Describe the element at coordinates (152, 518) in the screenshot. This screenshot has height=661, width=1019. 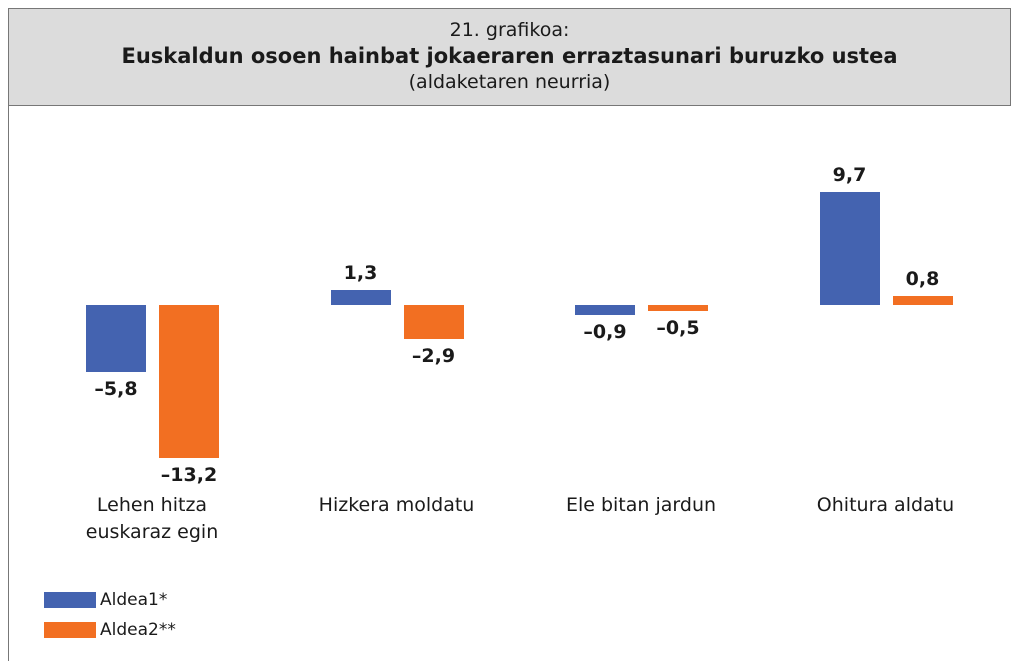
I see `x-tick-label: Lehen hitza euskaraz egin` at that location.